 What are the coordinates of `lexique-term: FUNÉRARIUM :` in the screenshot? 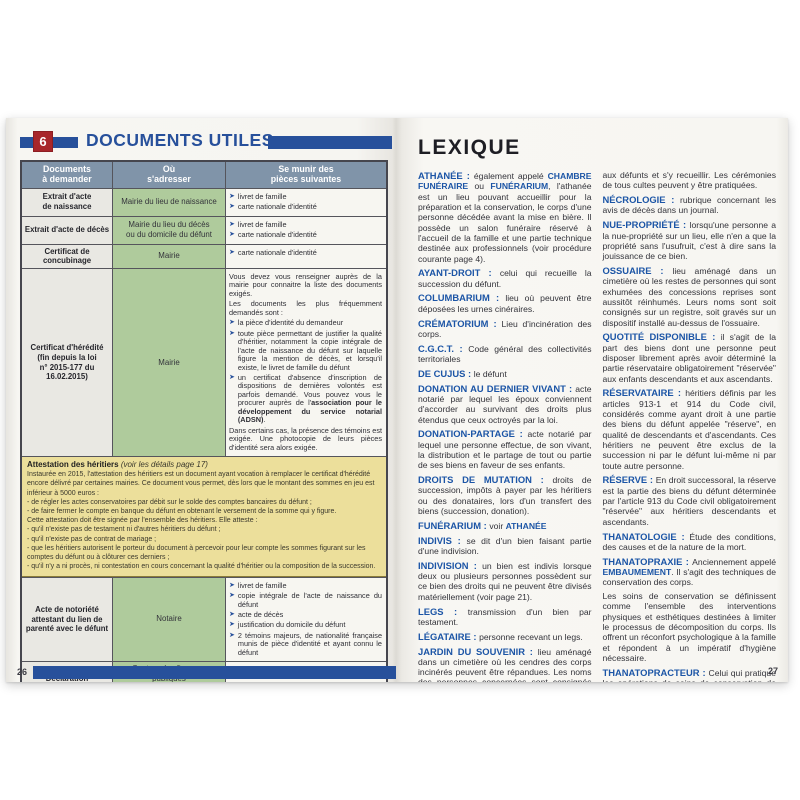 It's located at (454, 525).